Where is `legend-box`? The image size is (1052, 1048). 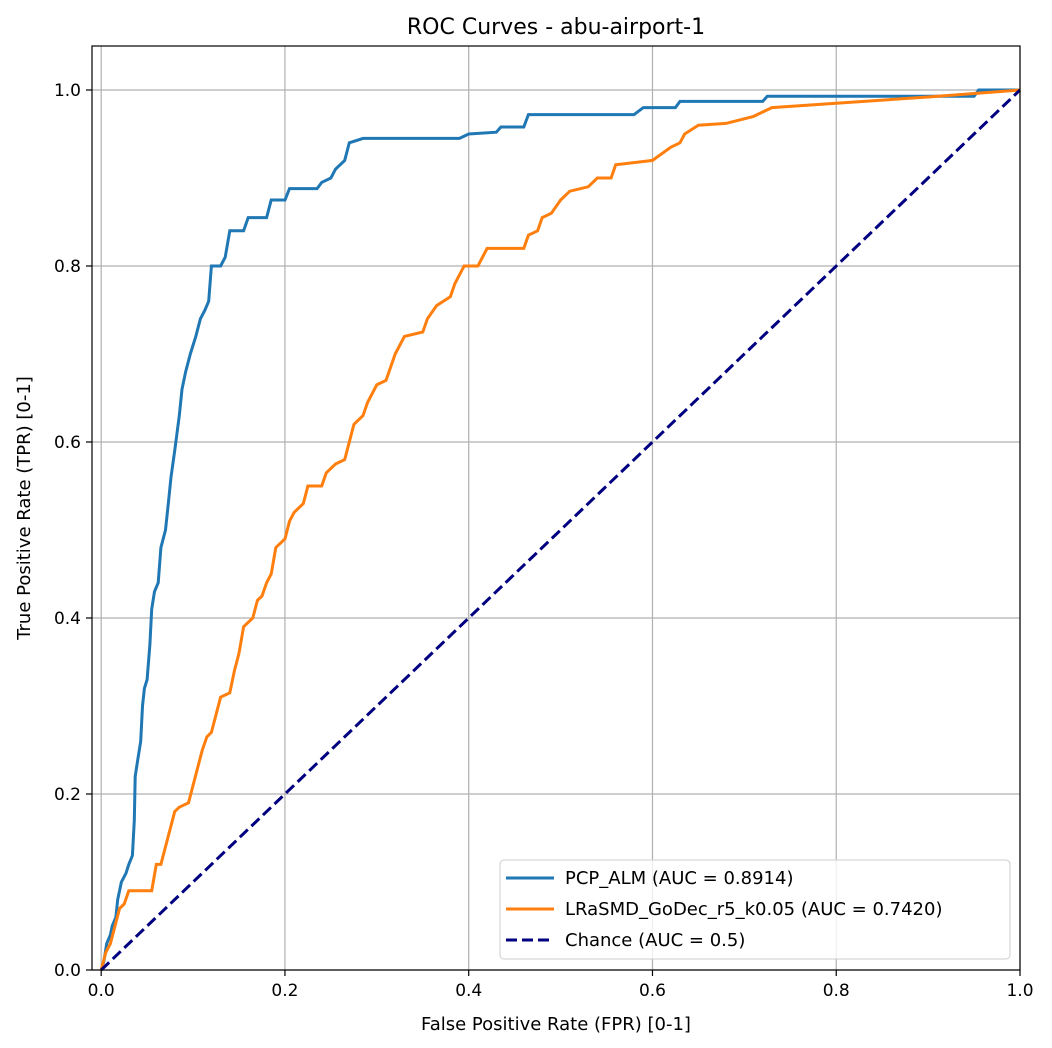 legend-box is located at coordinates (755, 909).